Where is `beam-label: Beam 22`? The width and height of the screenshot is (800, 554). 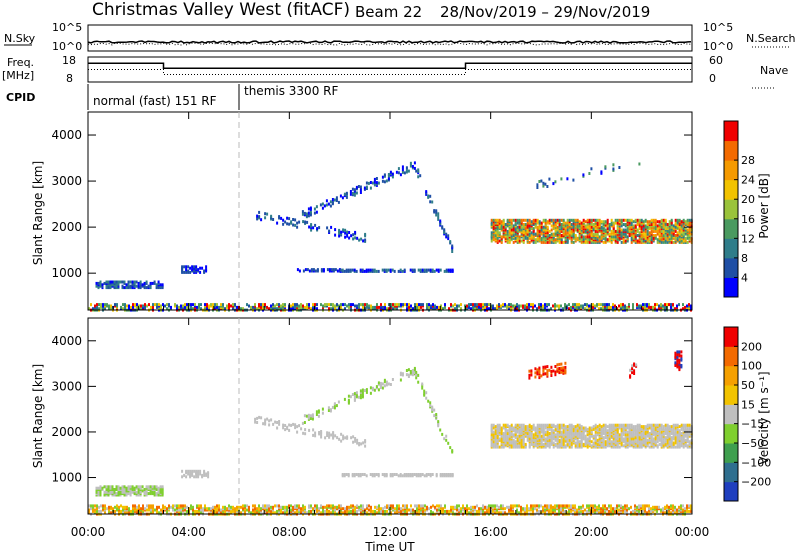 beam-label: Beam 22 is located at coordinates (388, 12).